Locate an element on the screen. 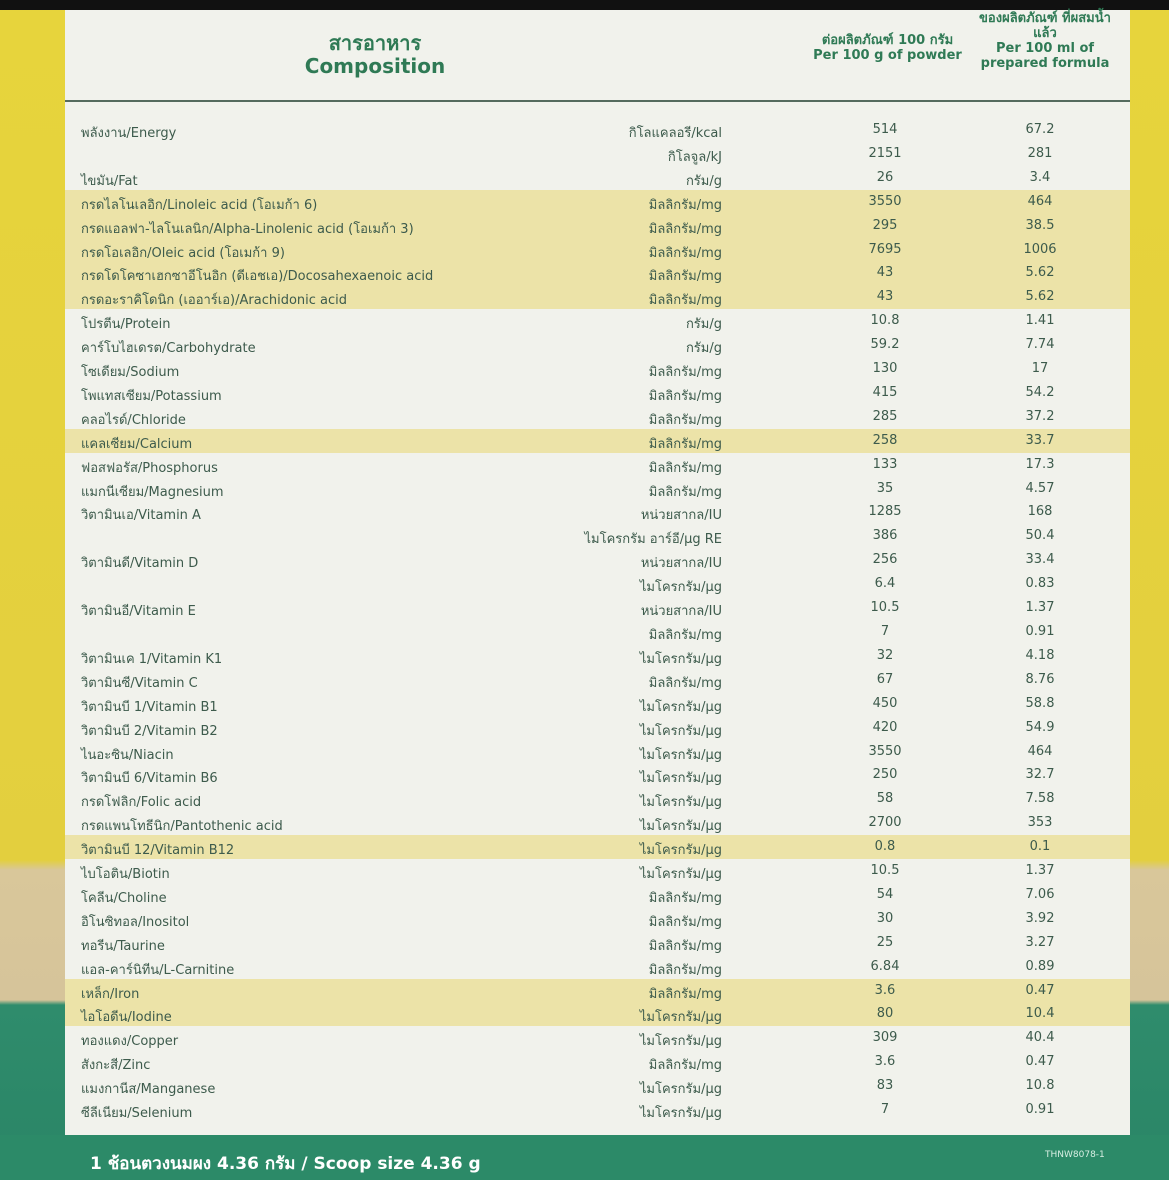  table-row: สังกะสี/Zinc มิลลิกรัม/mg 3.6 0.47 is located at coordinates (597, 1062).